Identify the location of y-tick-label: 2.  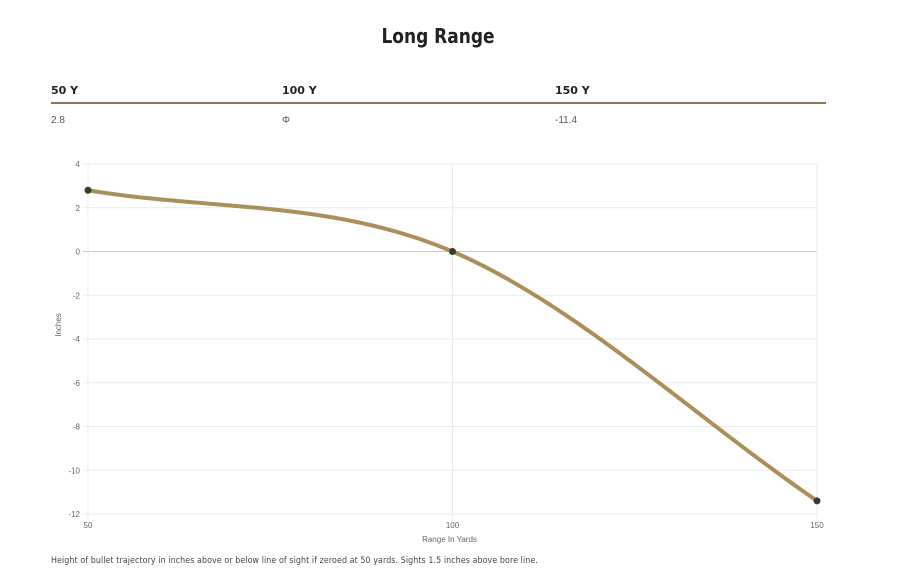
(78, 208).